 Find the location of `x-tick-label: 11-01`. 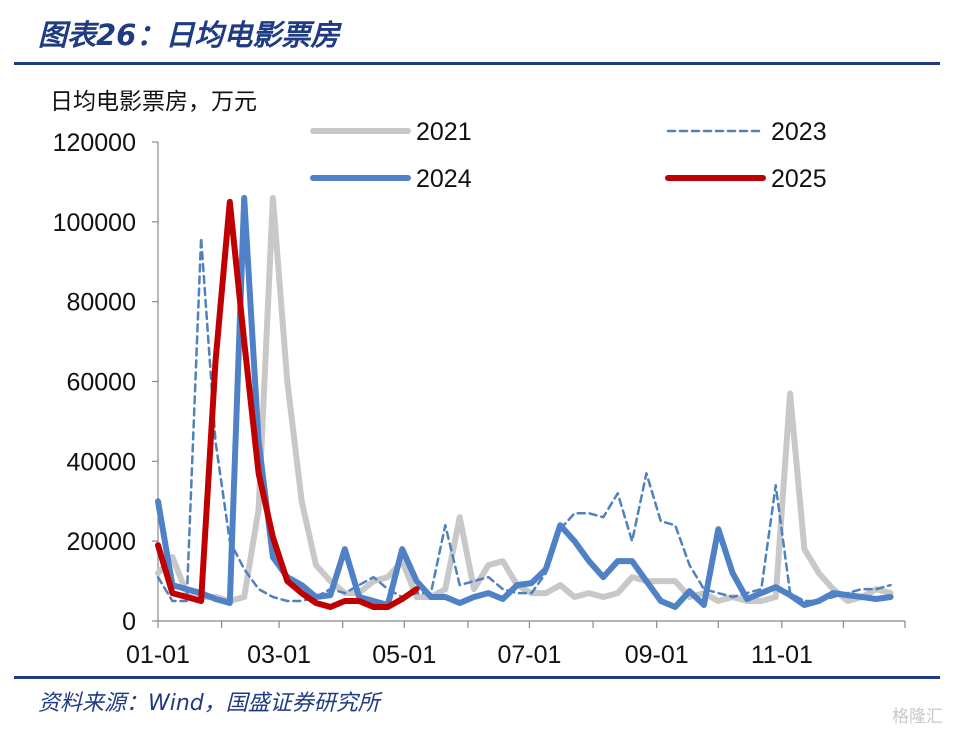

x-tick-label: 11-01 is located at coordinates (782, 655).